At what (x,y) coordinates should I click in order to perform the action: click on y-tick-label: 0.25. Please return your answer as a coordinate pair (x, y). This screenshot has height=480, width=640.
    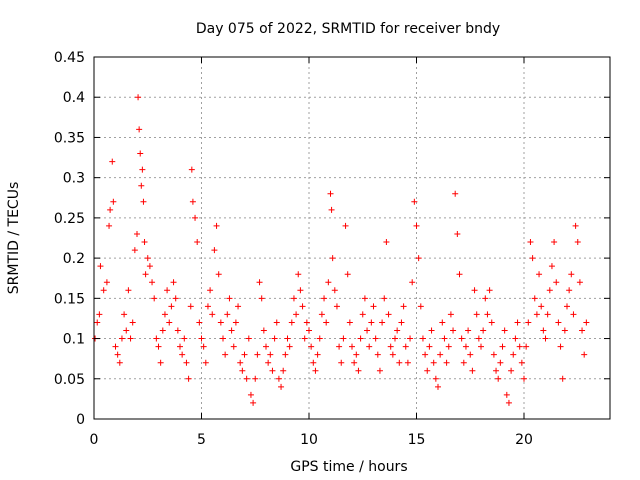
    Looking at the image, I should click on (69, 219).